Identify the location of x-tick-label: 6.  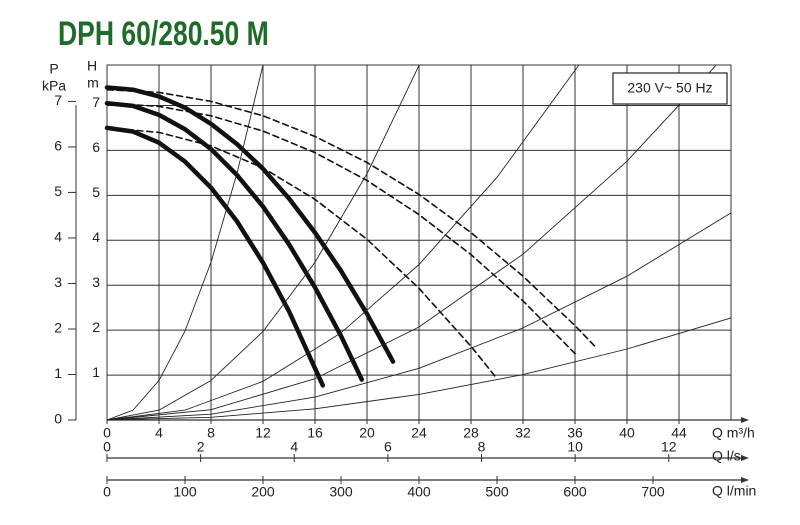
(388, 447).